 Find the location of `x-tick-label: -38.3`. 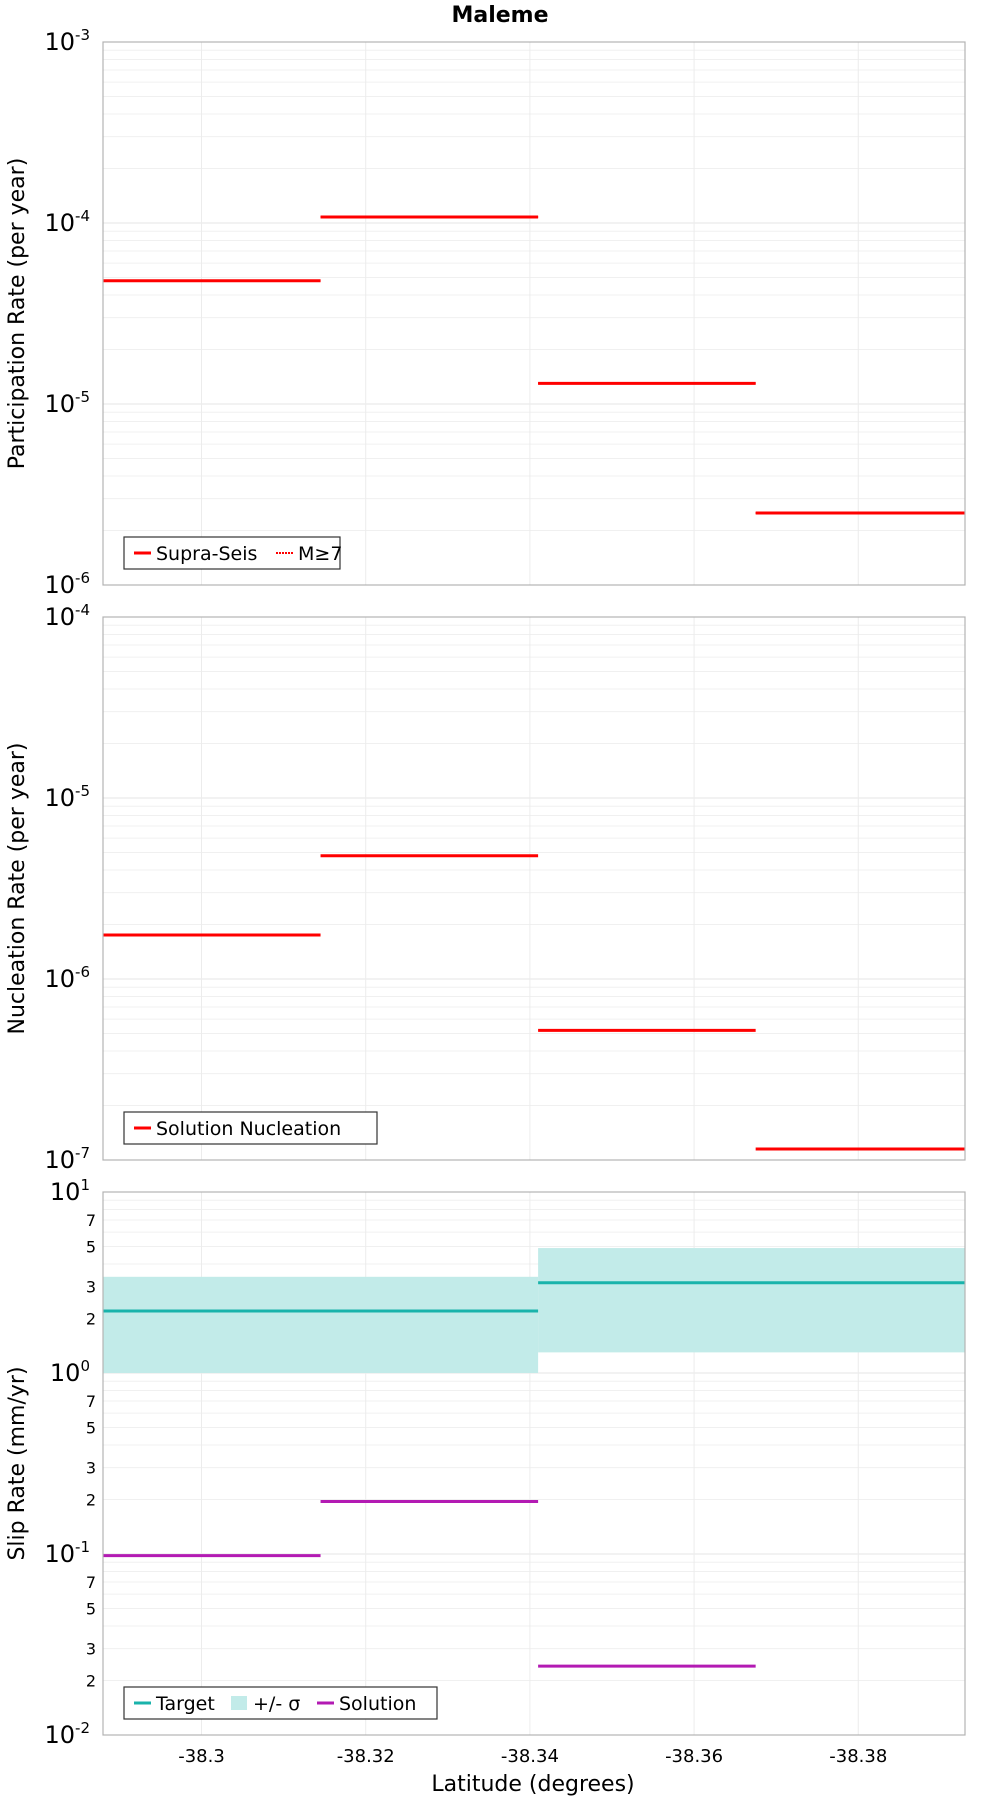

x-tick-label: -38.3 is located at coordinates (201, 1756).